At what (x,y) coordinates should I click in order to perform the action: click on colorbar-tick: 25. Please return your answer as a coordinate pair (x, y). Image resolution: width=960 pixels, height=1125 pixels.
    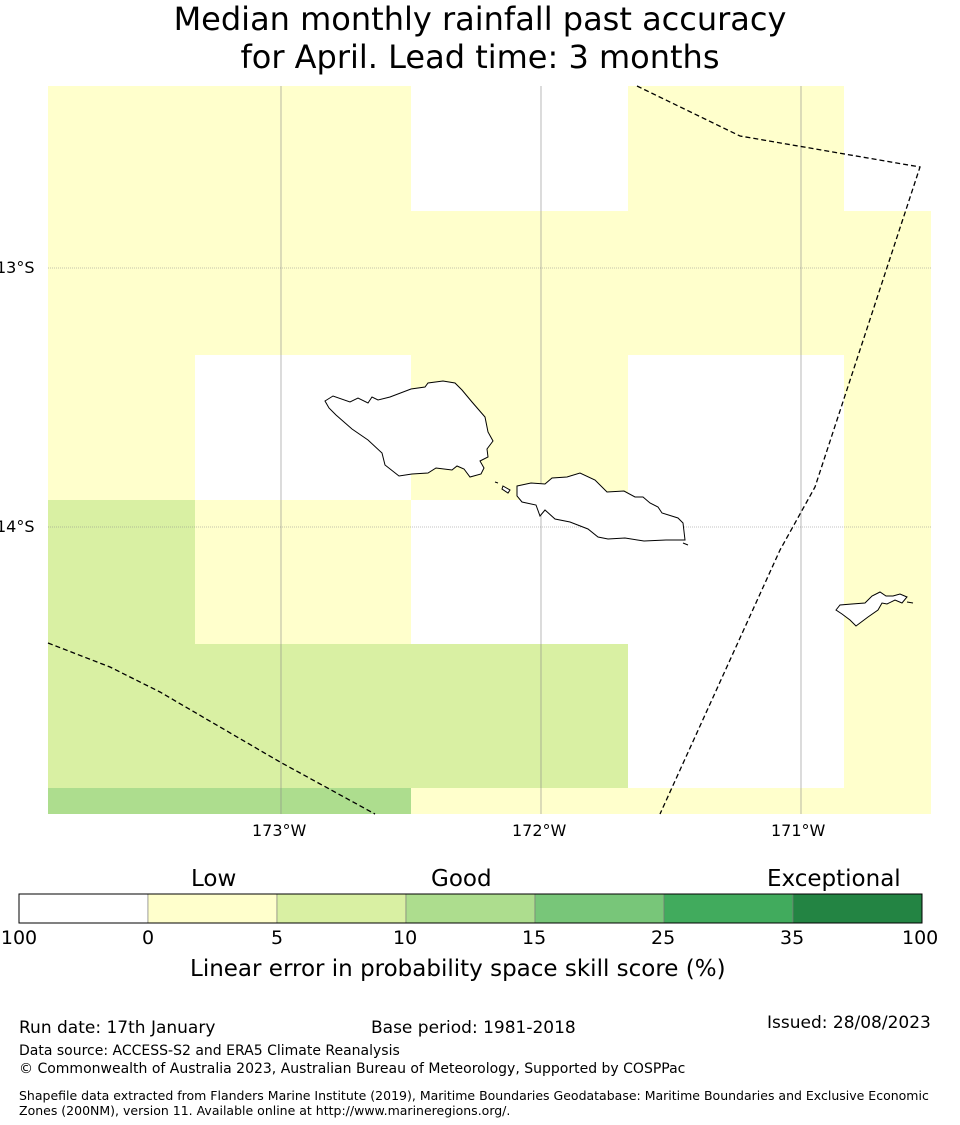
    Looking at the image, I should click on (663, 938).